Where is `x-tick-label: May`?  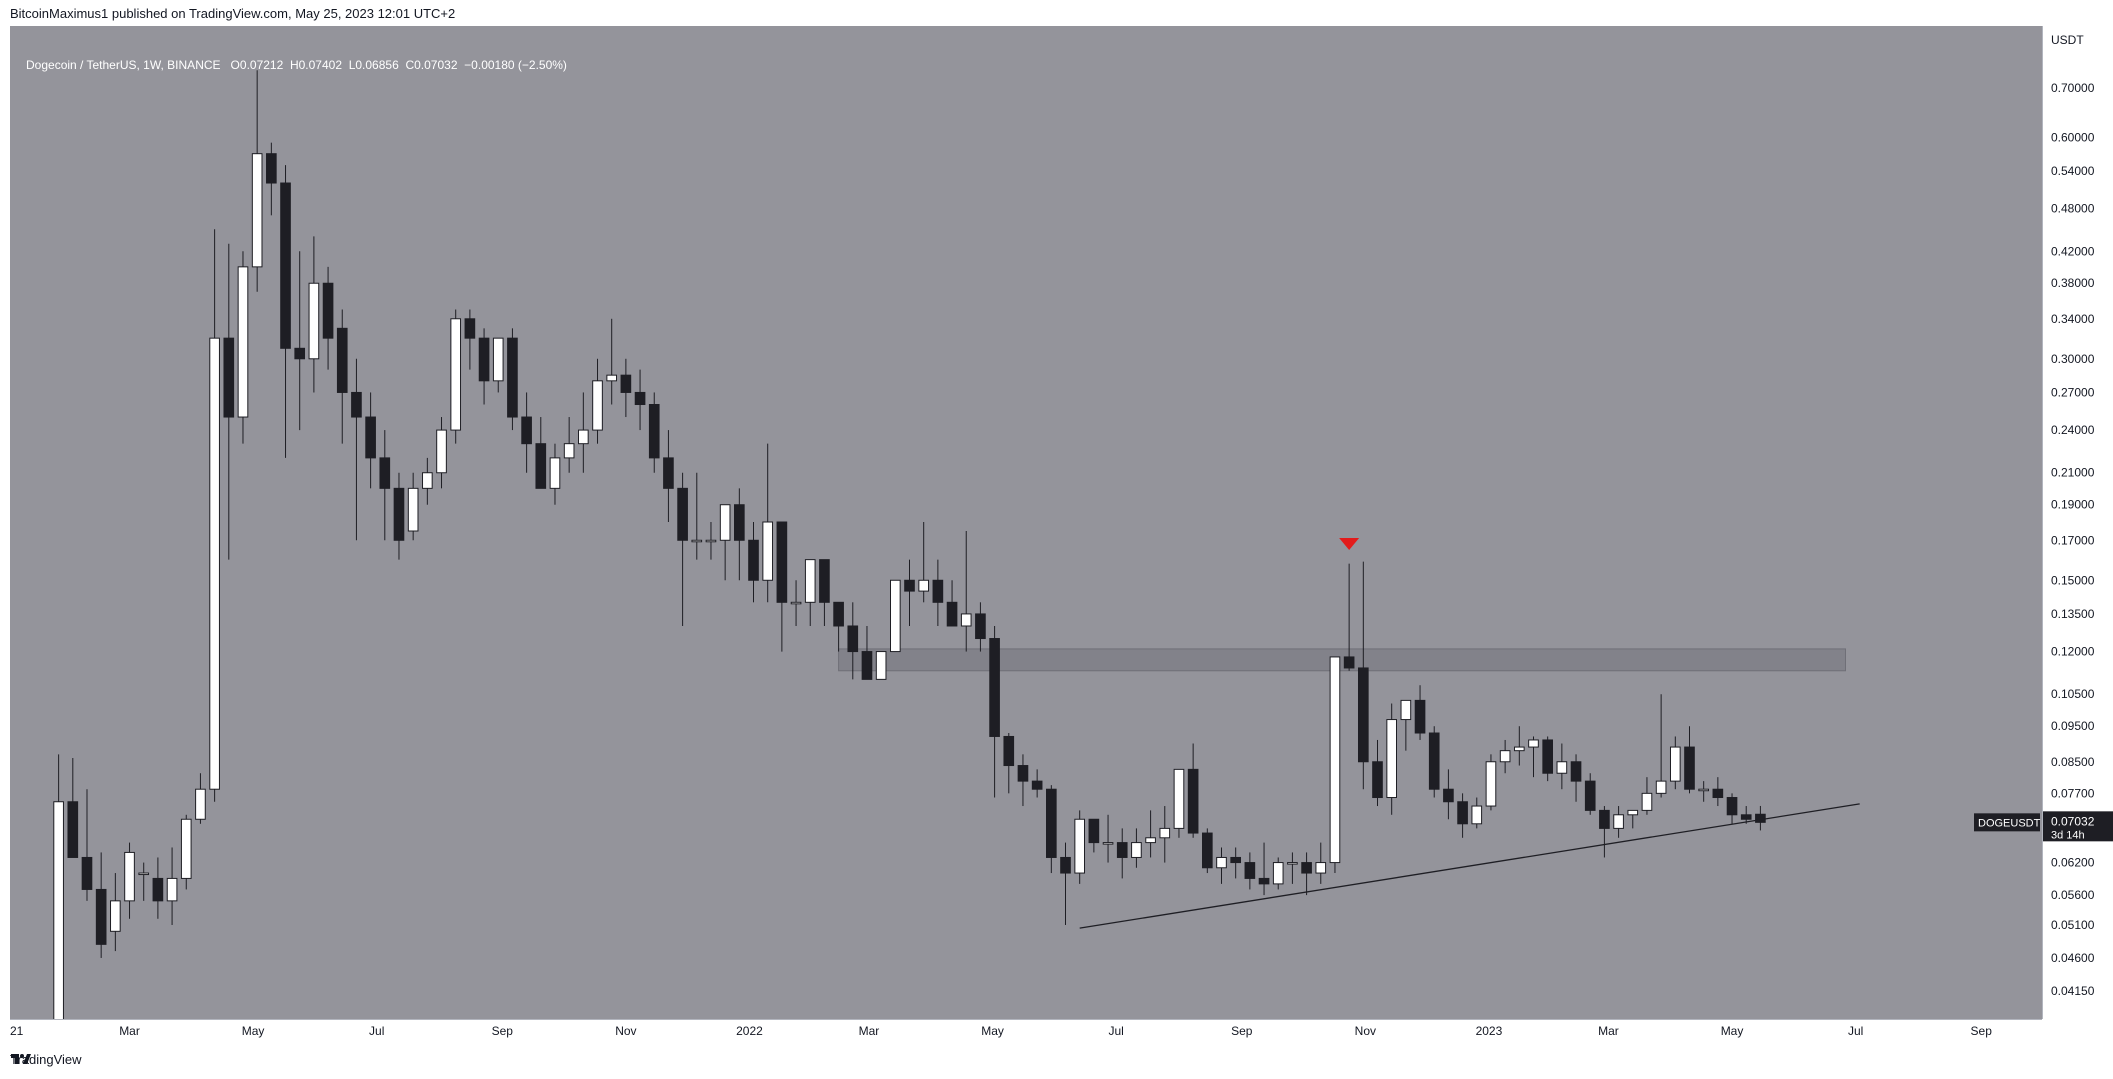 x-tick-label: May is located at coordinates (1732, 1031).